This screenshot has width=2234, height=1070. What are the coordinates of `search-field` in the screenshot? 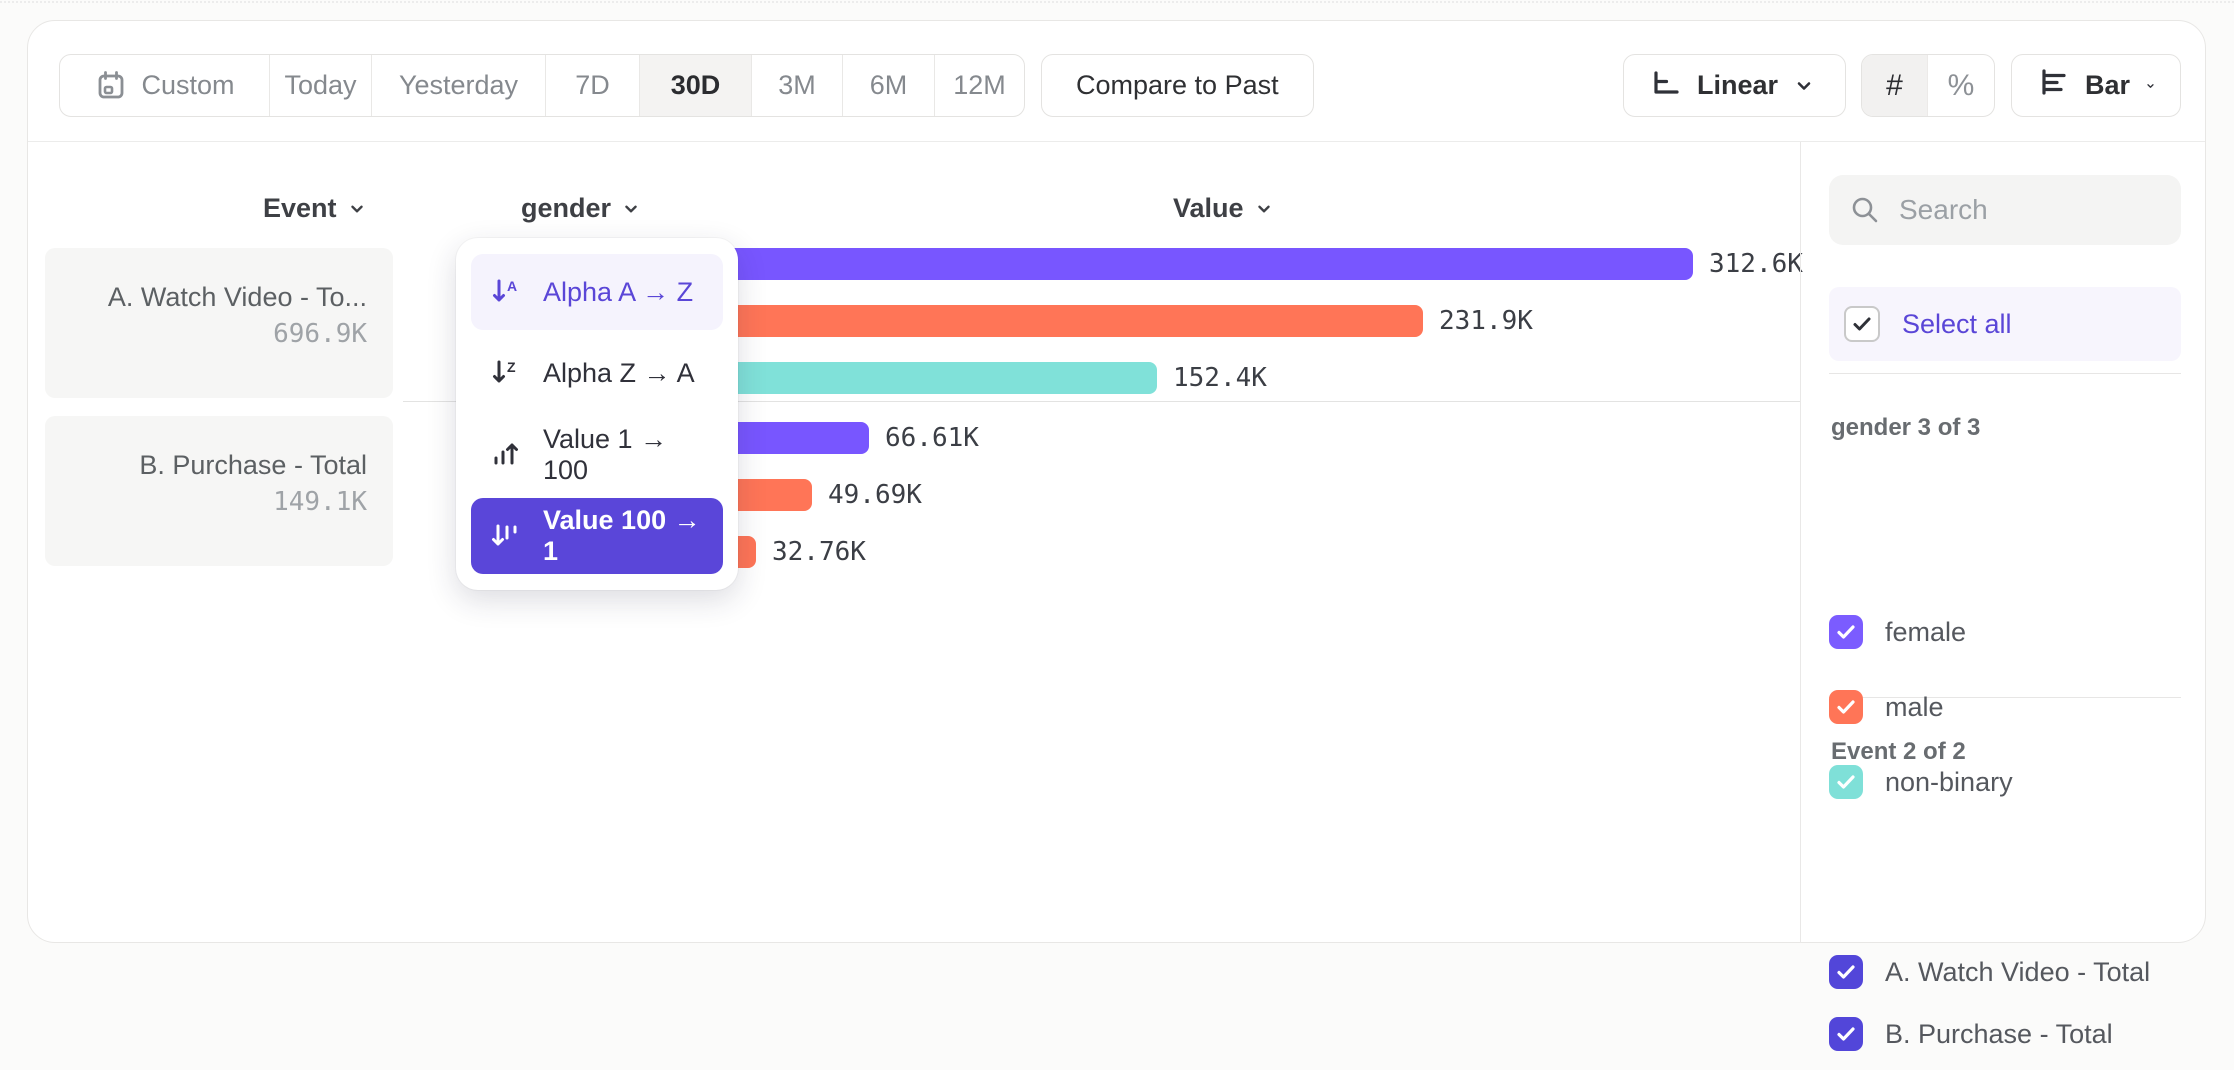 It's located at (2005, 210).